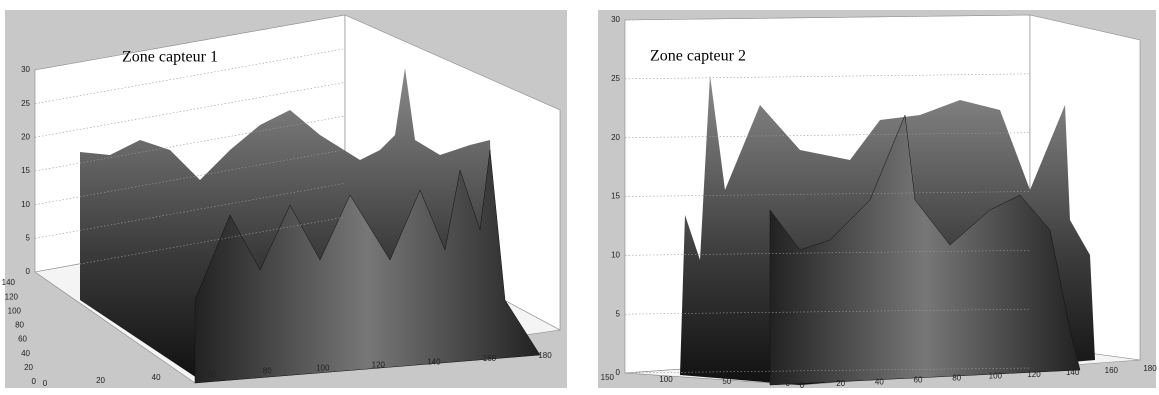 The image size is (1159, 395). I want to click on annotation: Zone capteur 2, so click(698, 56).